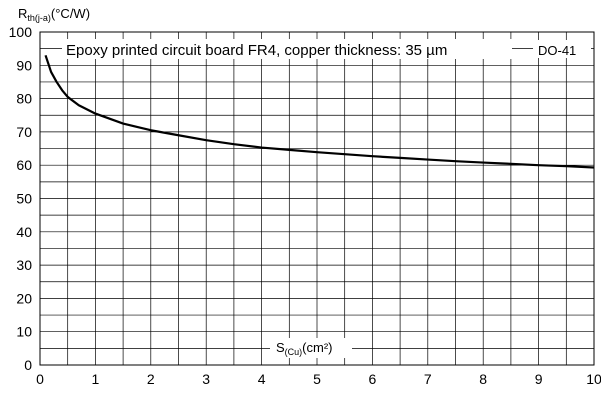 The image size is (601, 403). Describe the element at coordinates (428, 379) in the screenshot. I see `x-tick-label: 7` at that location.